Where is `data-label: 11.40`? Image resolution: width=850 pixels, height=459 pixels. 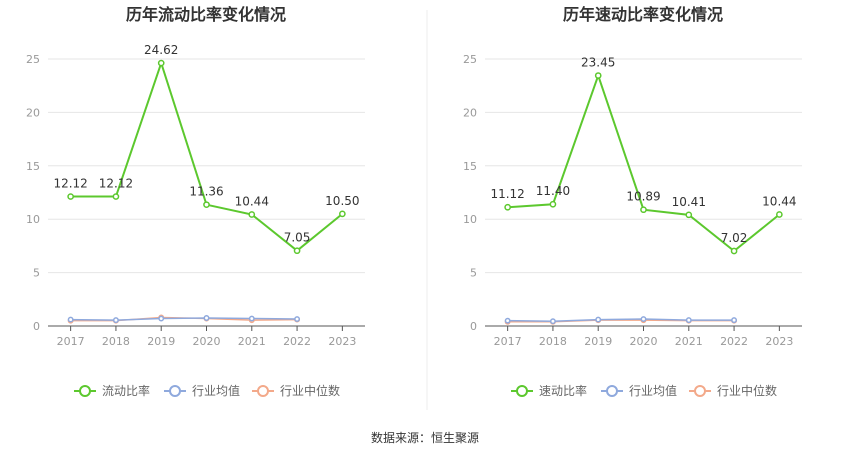 data-label: 11.40 is located at coordinates (553, 191).